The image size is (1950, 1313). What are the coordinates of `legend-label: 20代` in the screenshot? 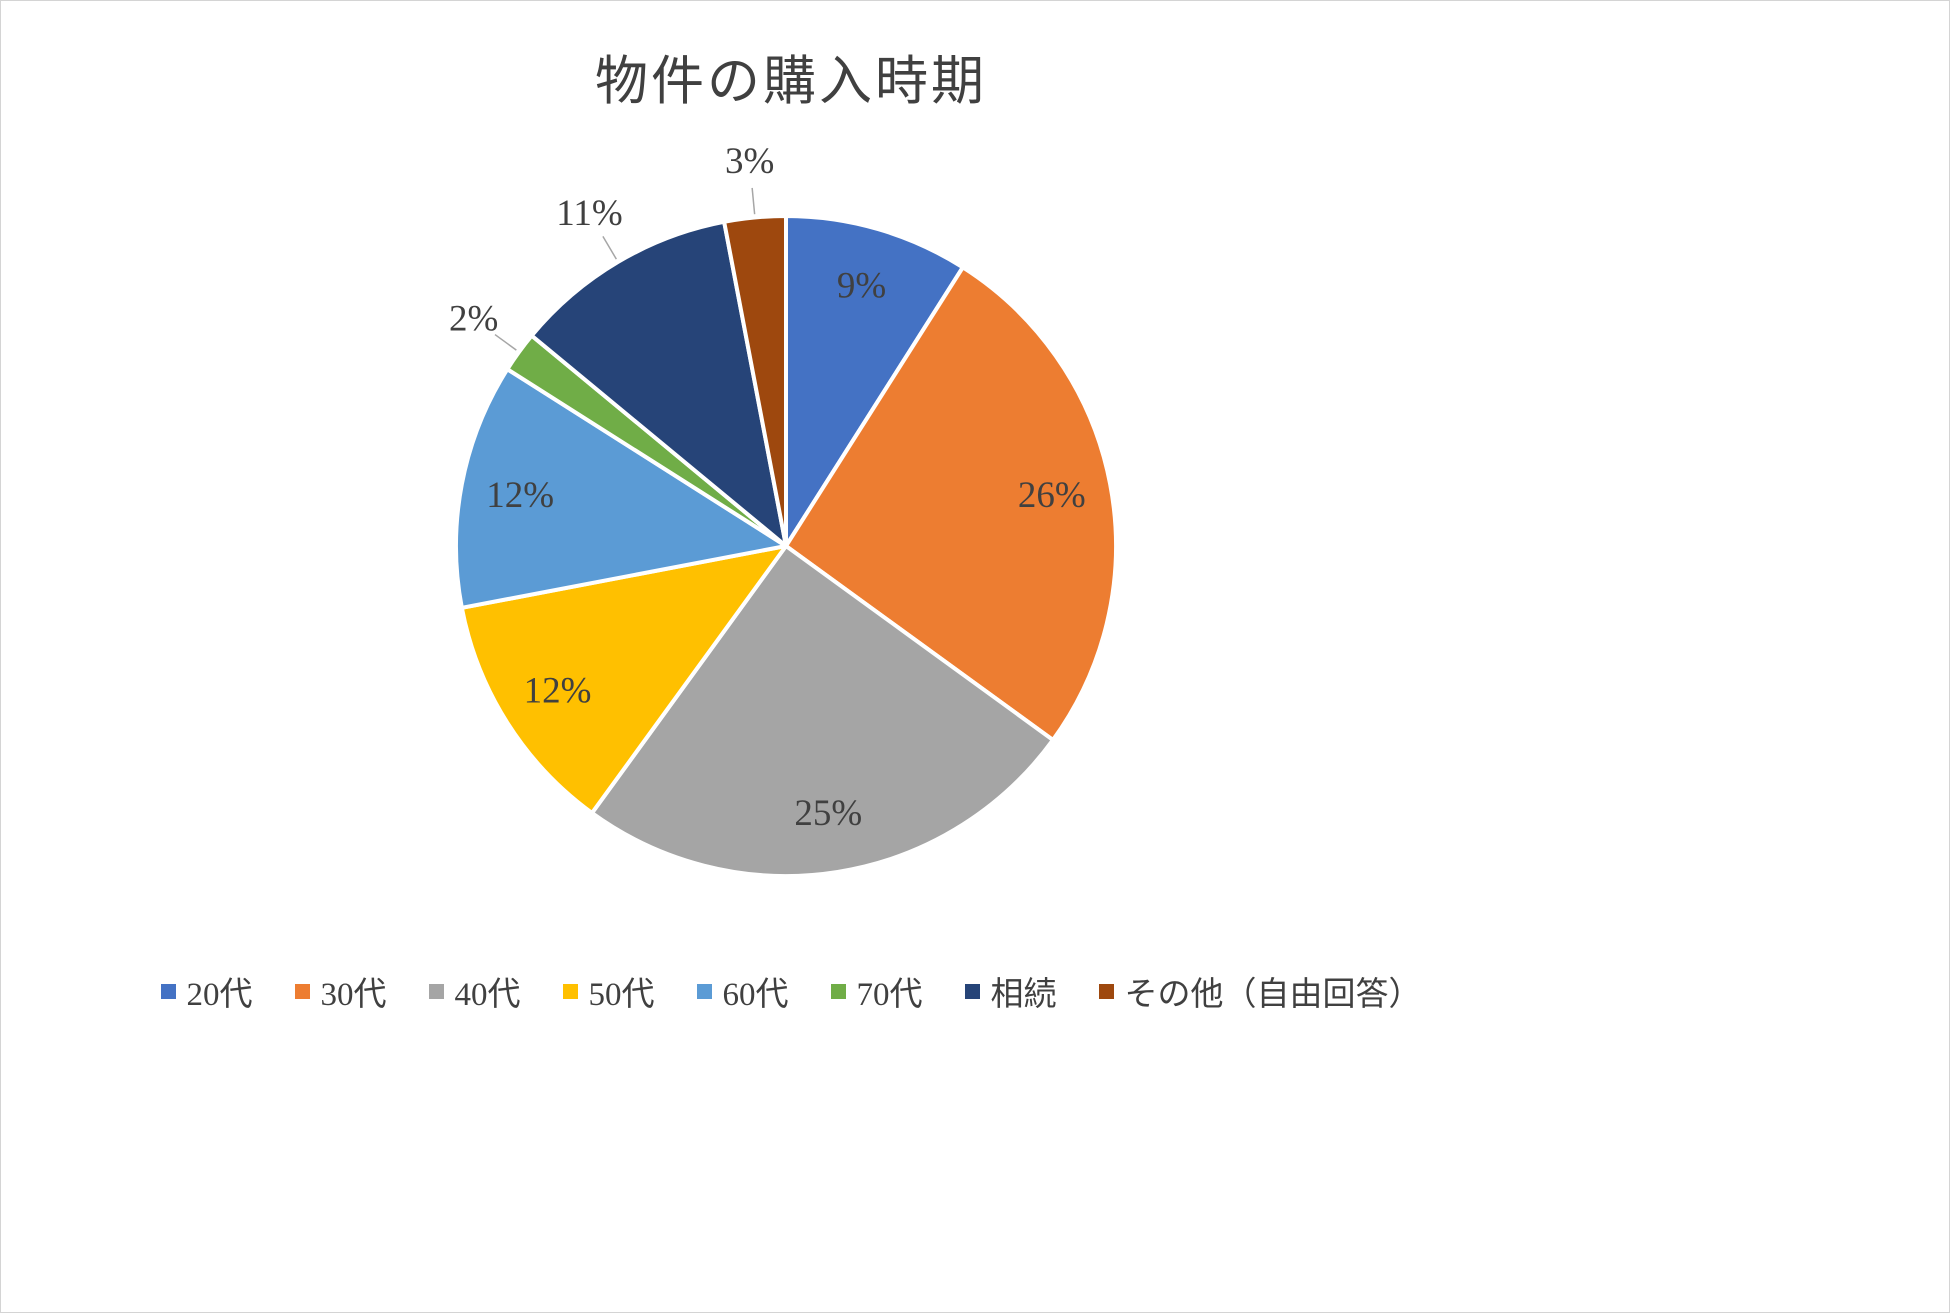 It's located at (219, 995).